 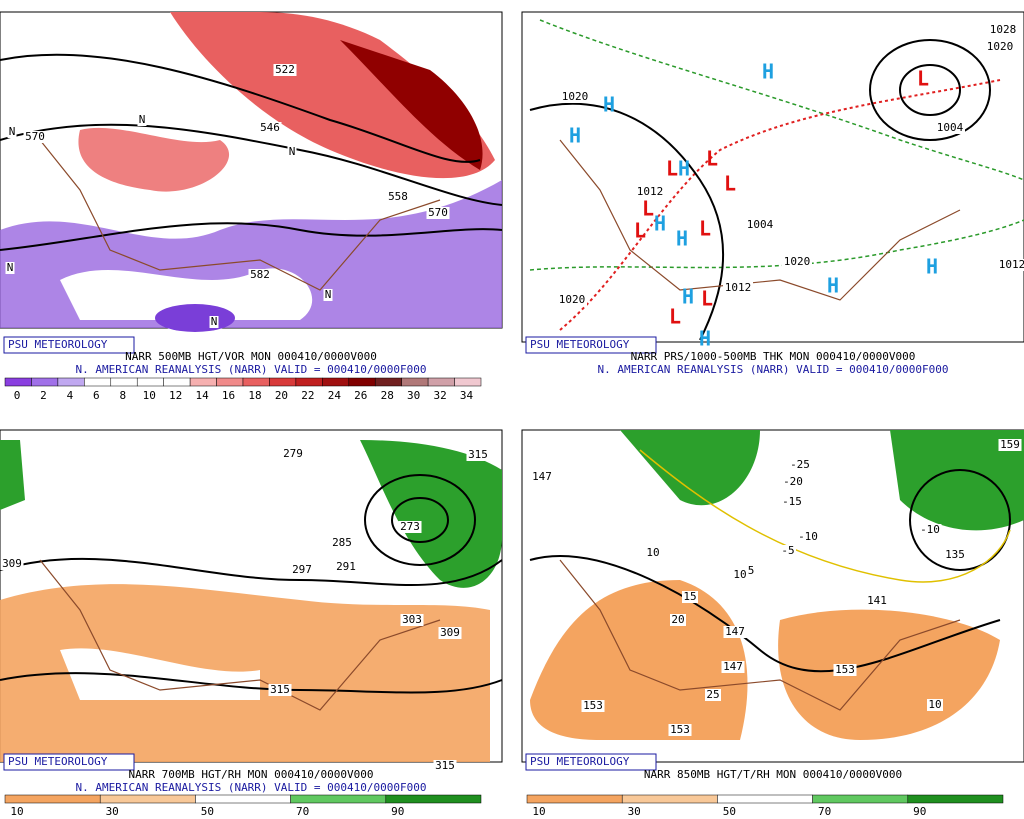 What do you see at coordinates (70, 395) in the screenshot?
I see `colorbar-tick: 4` at bounding box center [70, 395].